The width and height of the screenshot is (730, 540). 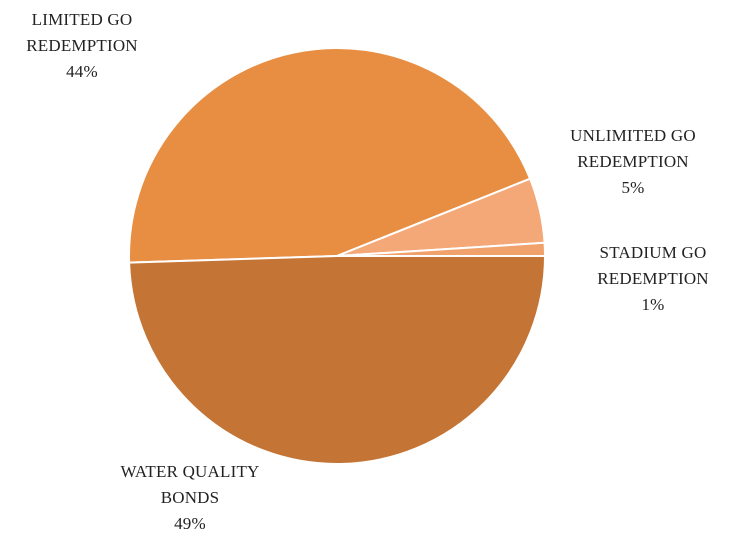 What do you see at coordinates (82, 71) in the screenshot?
I see `slice-percent-label: 44%` at bounding box center [82, 71].